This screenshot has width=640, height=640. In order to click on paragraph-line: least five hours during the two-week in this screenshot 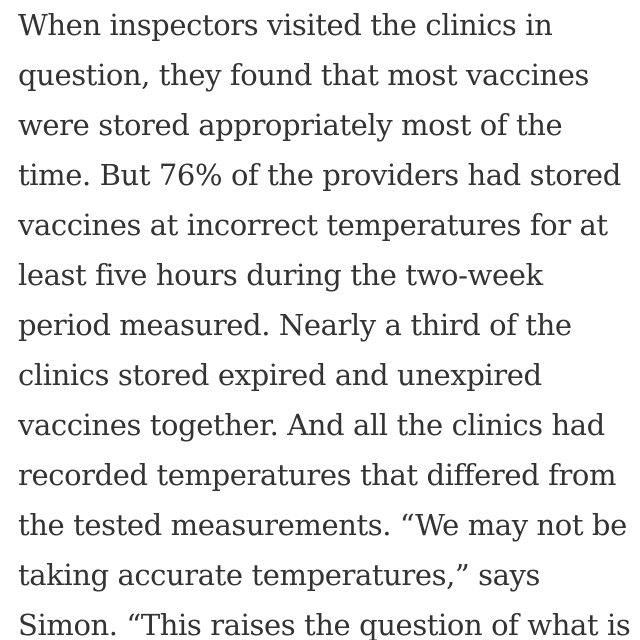, I will do `click(280, 275)`.